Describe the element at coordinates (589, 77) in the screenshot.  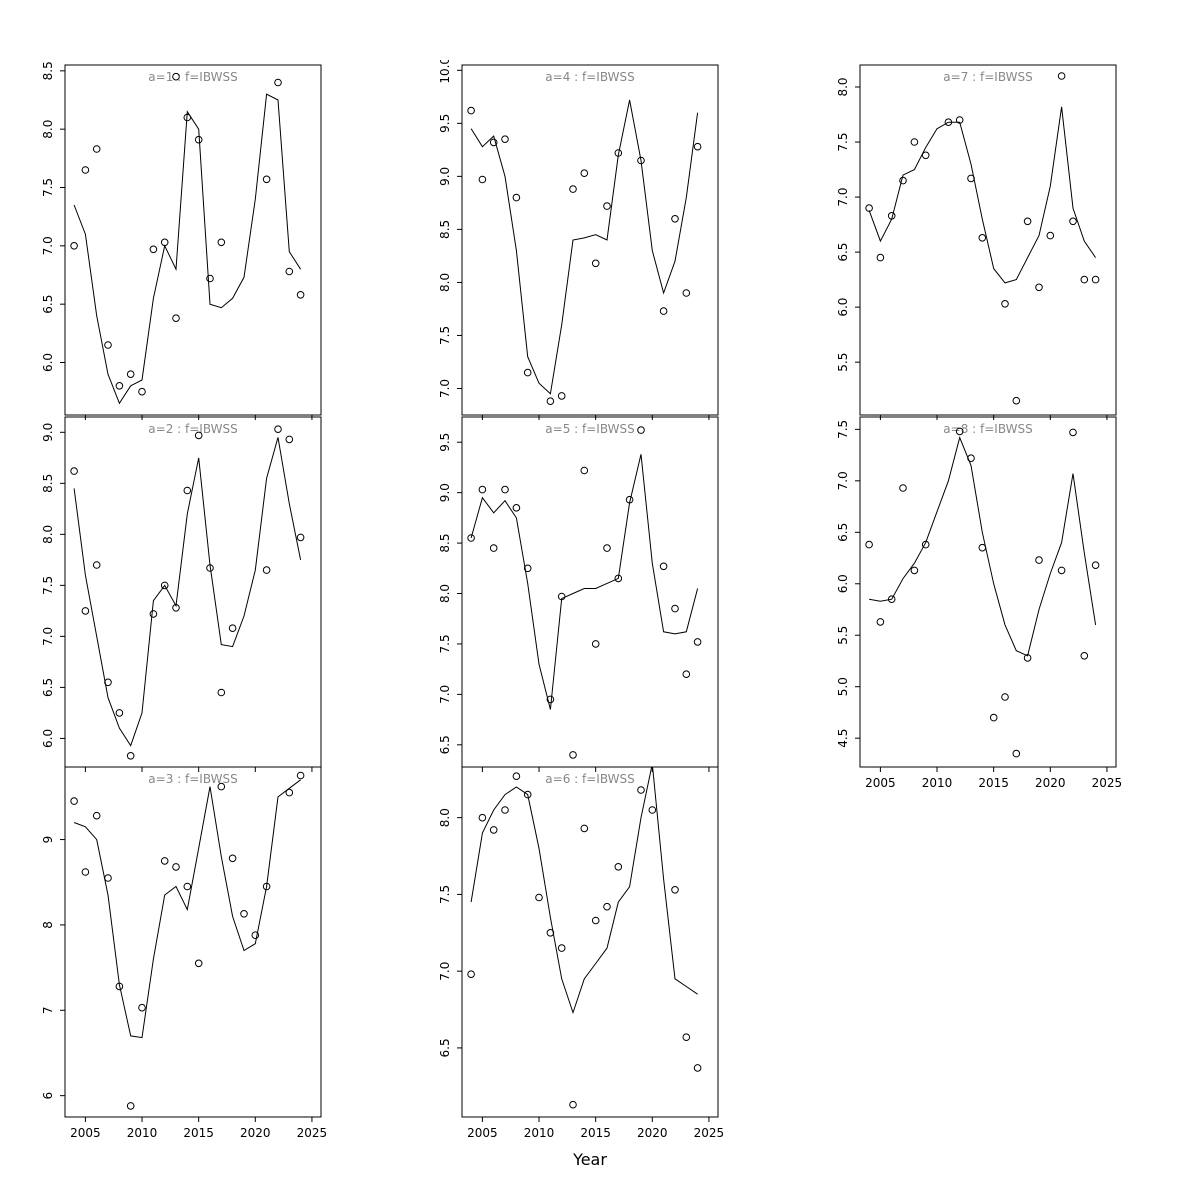
I see `panel-title: a=4 : f=IBWSS` at that location.